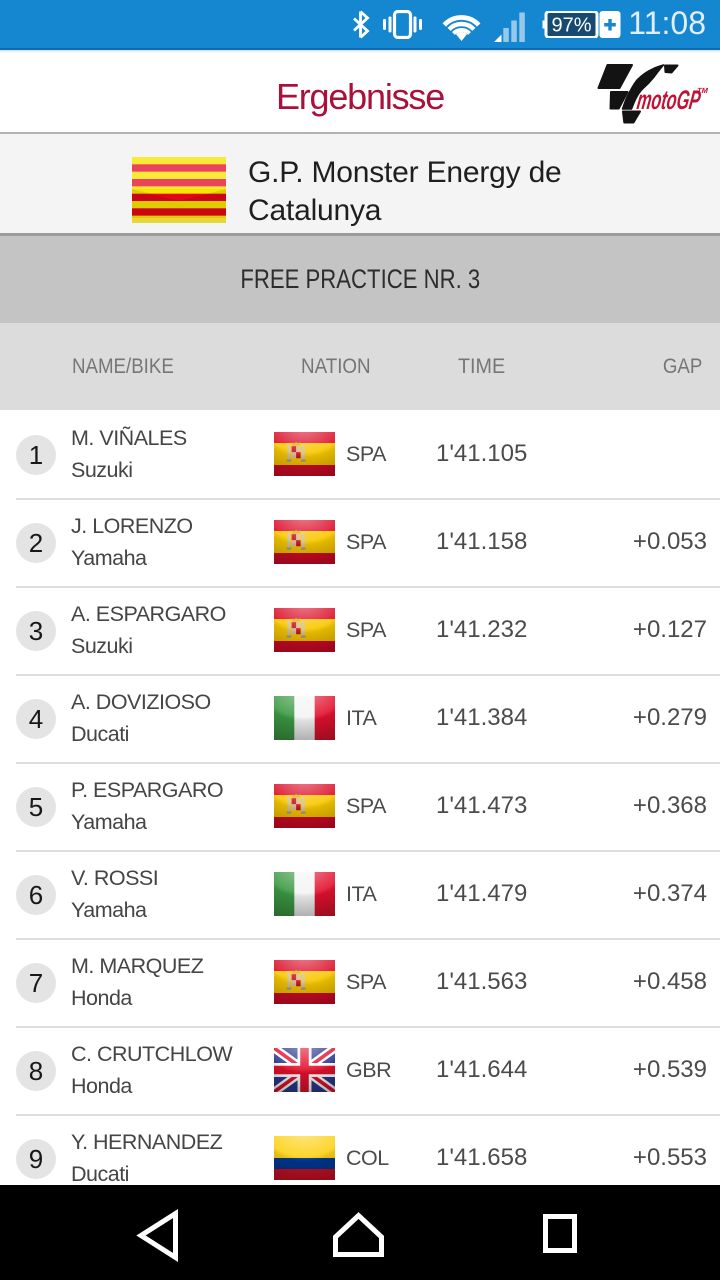 The height and width of the screenshot is (1285, 720). I want to click on svg-text: TM, so click(702, 90).